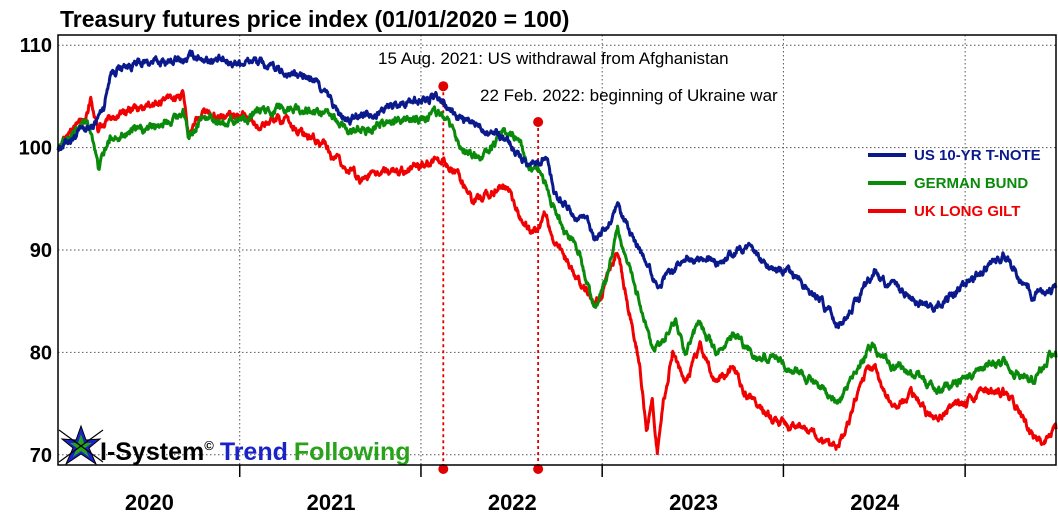 This screenshot has height=520, width=1058. I want to click on annotation-markers, so click(491, 277).